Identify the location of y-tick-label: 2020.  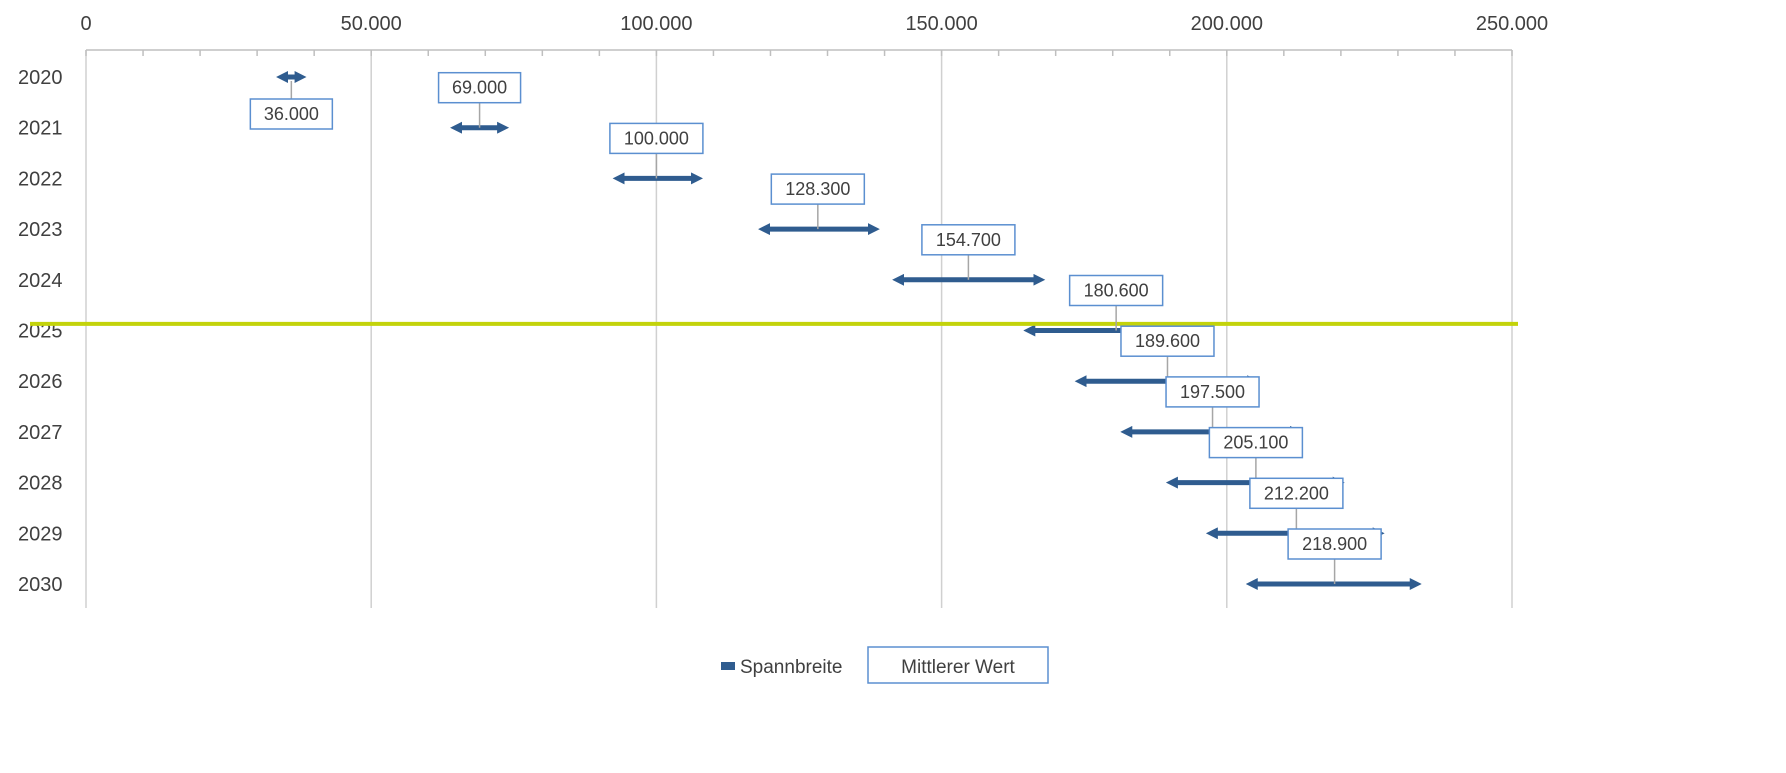
(40, 78).